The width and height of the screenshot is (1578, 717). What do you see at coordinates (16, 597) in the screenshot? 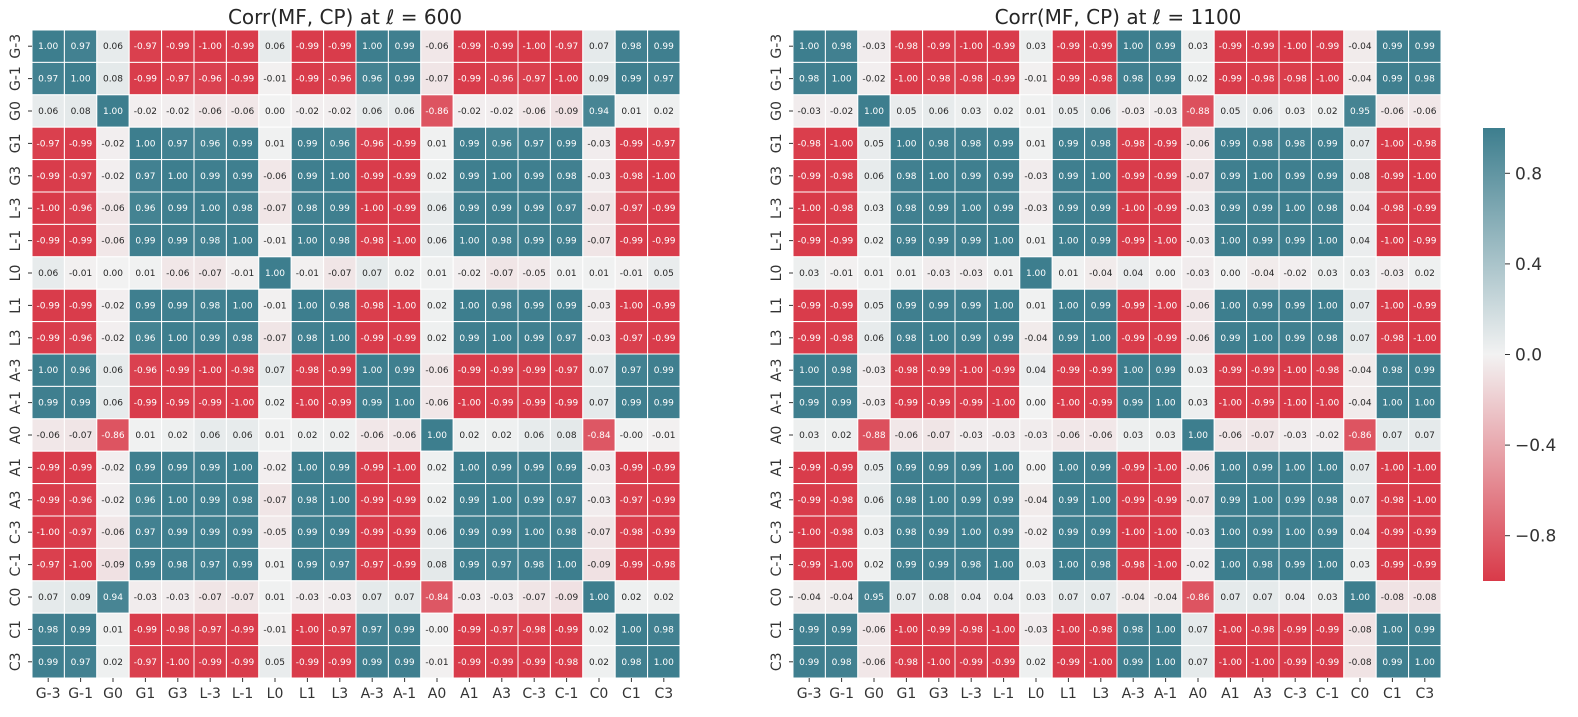
I see `y-tick-label: C0` at bounding box center [16, 597].